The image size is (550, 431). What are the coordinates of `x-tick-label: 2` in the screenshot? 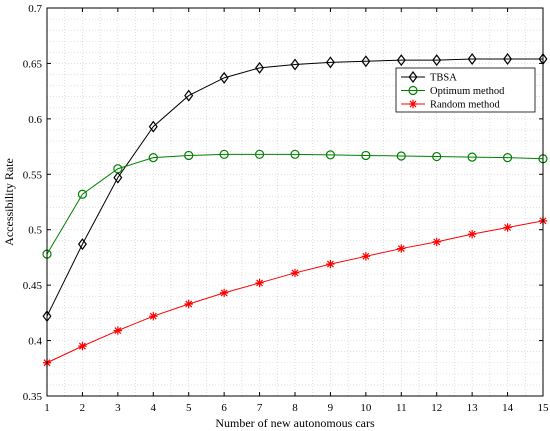 It's located at (83, 408).